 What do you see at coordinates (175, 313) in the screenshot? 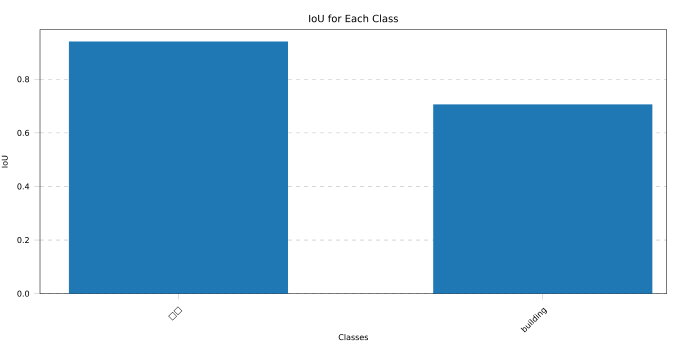
I see `x-tick-label: □□` at bounding box center [175, 313].